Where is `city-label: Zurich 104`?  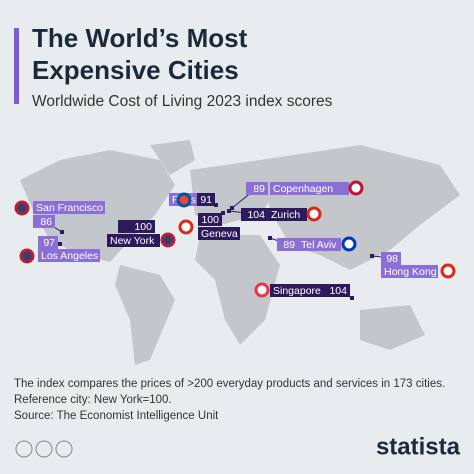 city-label: Zurich 104 is located at coordinates (274, 214).